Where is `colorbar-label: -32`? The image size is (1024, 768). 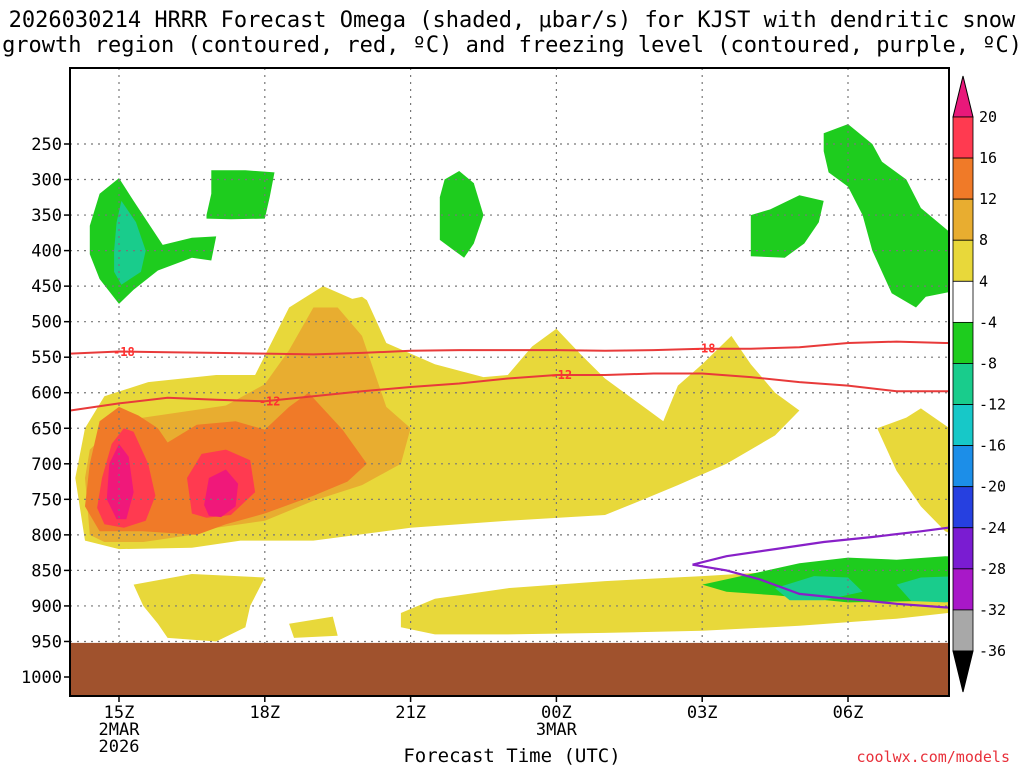 colorbar-label: -32 is located at coordinates (992, 610).